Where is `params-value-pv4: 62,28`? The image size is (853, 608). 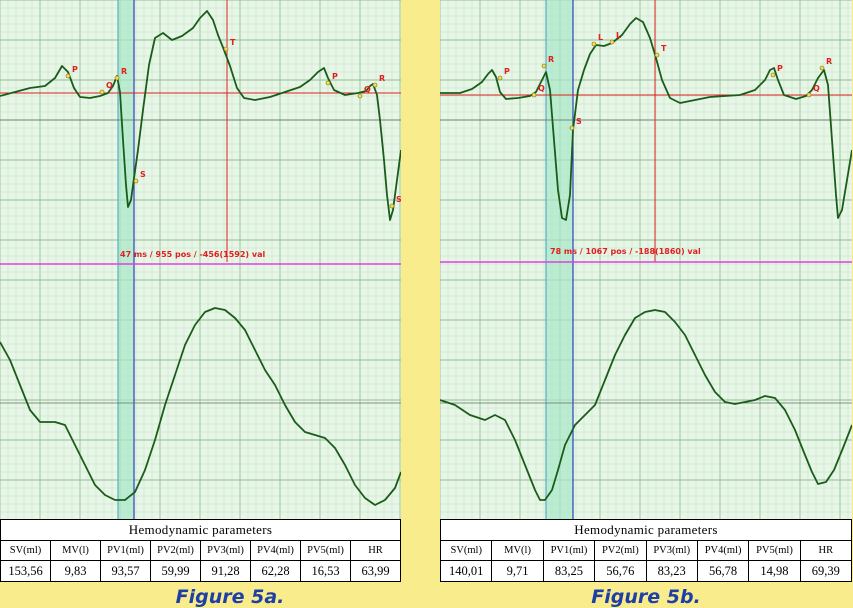 params-value-pv4: 62,28 is located at coordinates (275, 571).